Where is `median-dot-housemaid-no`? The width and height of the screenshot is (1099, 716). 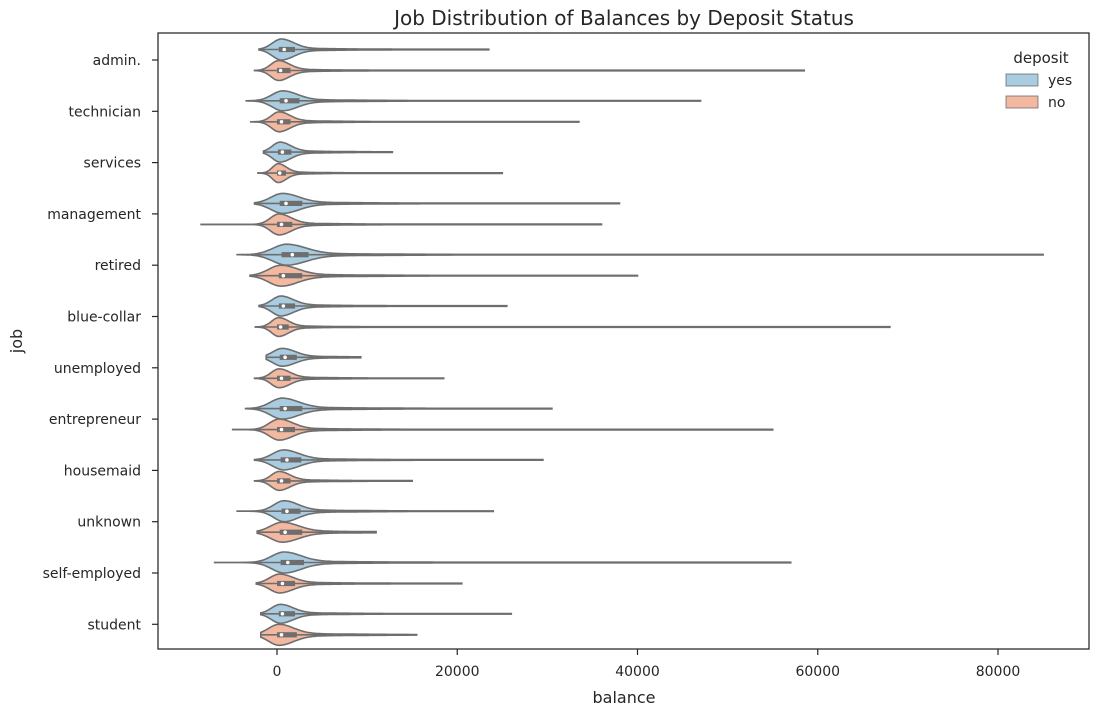
median-dot-housemaid-no is located at coordinates (281, 481).